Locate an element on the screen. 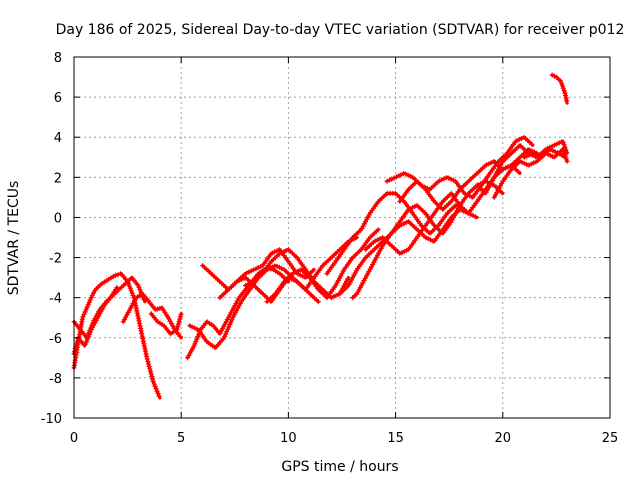 This screenshot has width=640, height=480. x-tick-label: 10 is located at coordinates (288, 438).